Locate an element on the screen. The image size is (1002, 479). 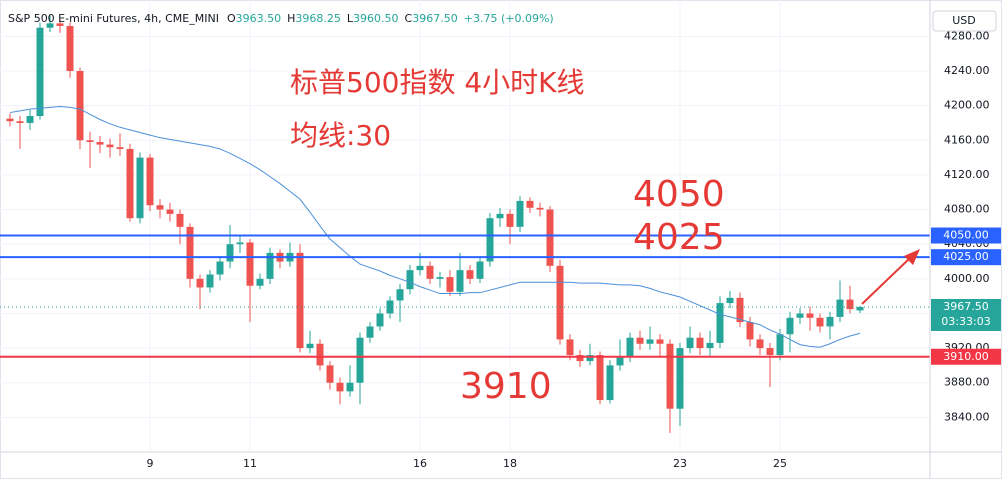
price-tag is located at coordinates (966, 235).